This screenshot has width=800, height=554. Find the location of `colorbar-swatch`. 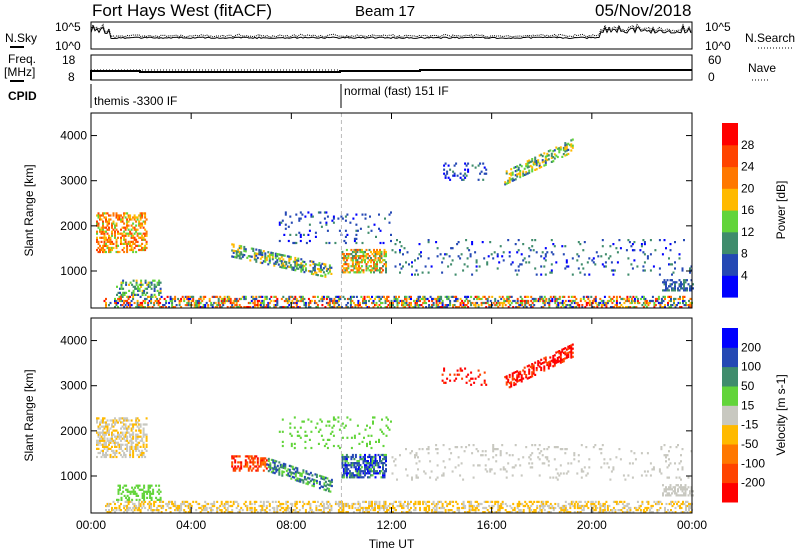

colorbar-swatch is located at coordinates (730, 134).